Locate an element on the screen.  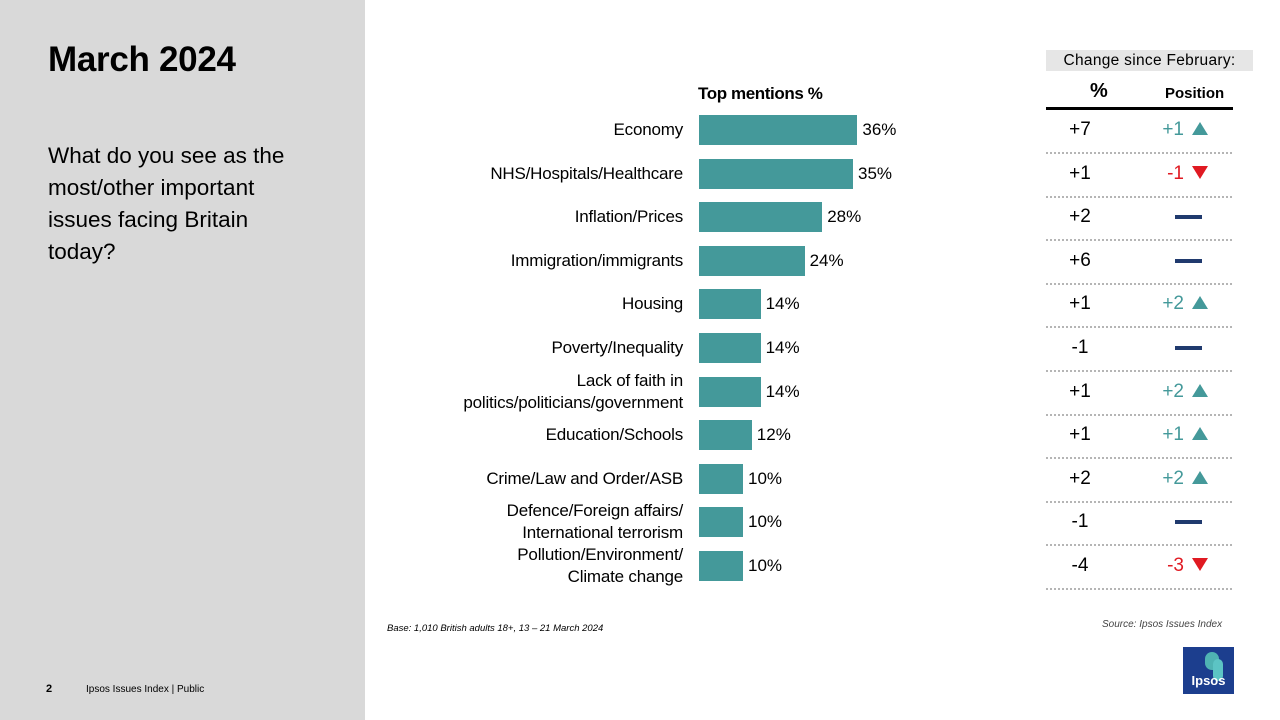
category-label: Pollution/Environment/ Climate change is located at coordinates (600, 565).